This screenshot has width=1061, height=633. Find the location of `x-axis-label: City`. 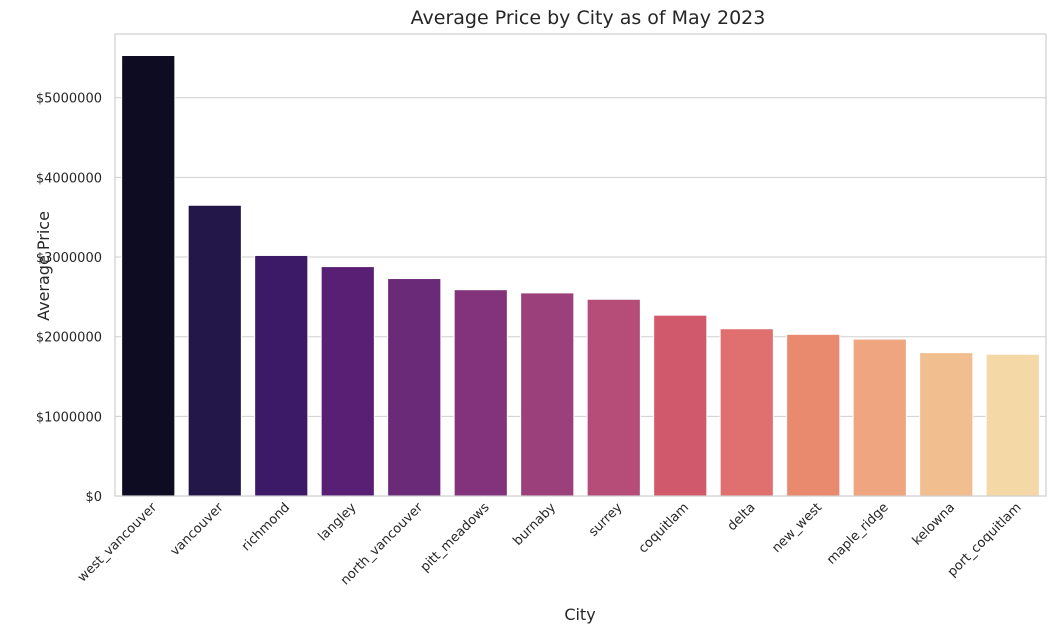

x-axis-label: City is located at coordinates (579, 614).